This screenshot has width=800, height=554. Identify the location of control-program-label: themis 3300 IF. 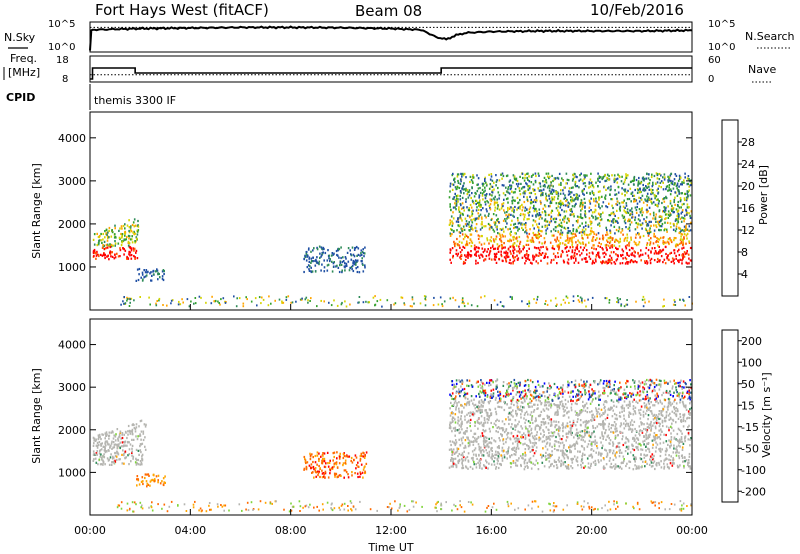
(135, 100).